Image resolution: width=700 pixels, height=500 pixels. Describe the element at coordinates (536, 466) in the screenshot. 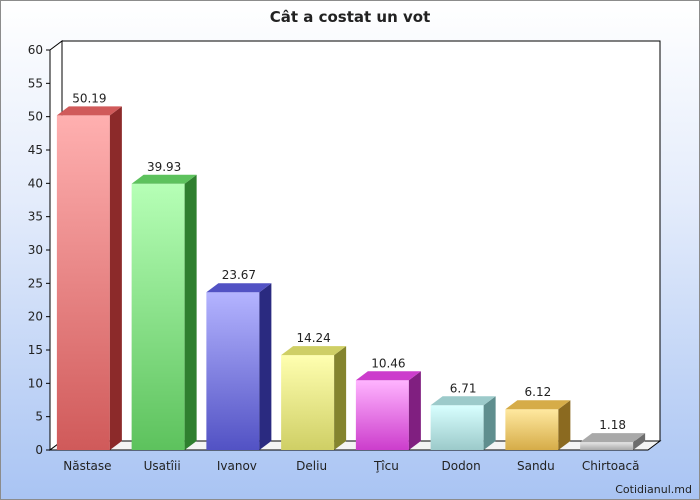

I see `x-tick-label: Sandu` at that location.